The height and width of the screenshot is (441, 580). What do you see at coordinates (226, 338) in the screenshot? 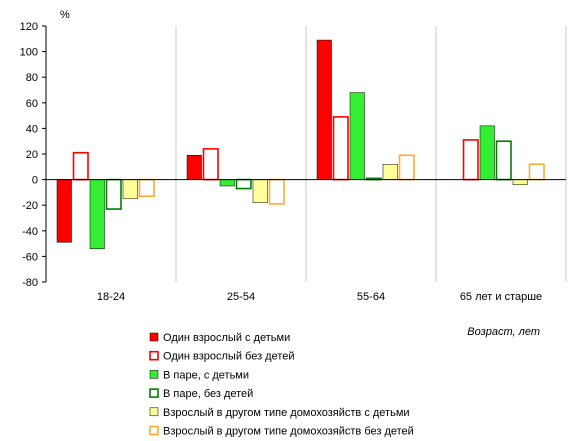
I see `legend-label: Один взрослый с детьми` at bounding box center [226, 338].